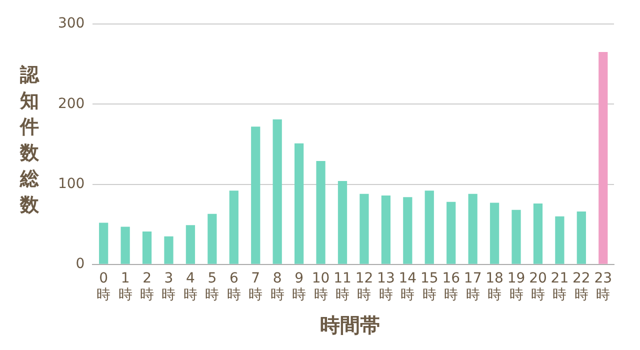  I want to click on y-tick-label: 200, so click(71, 104).